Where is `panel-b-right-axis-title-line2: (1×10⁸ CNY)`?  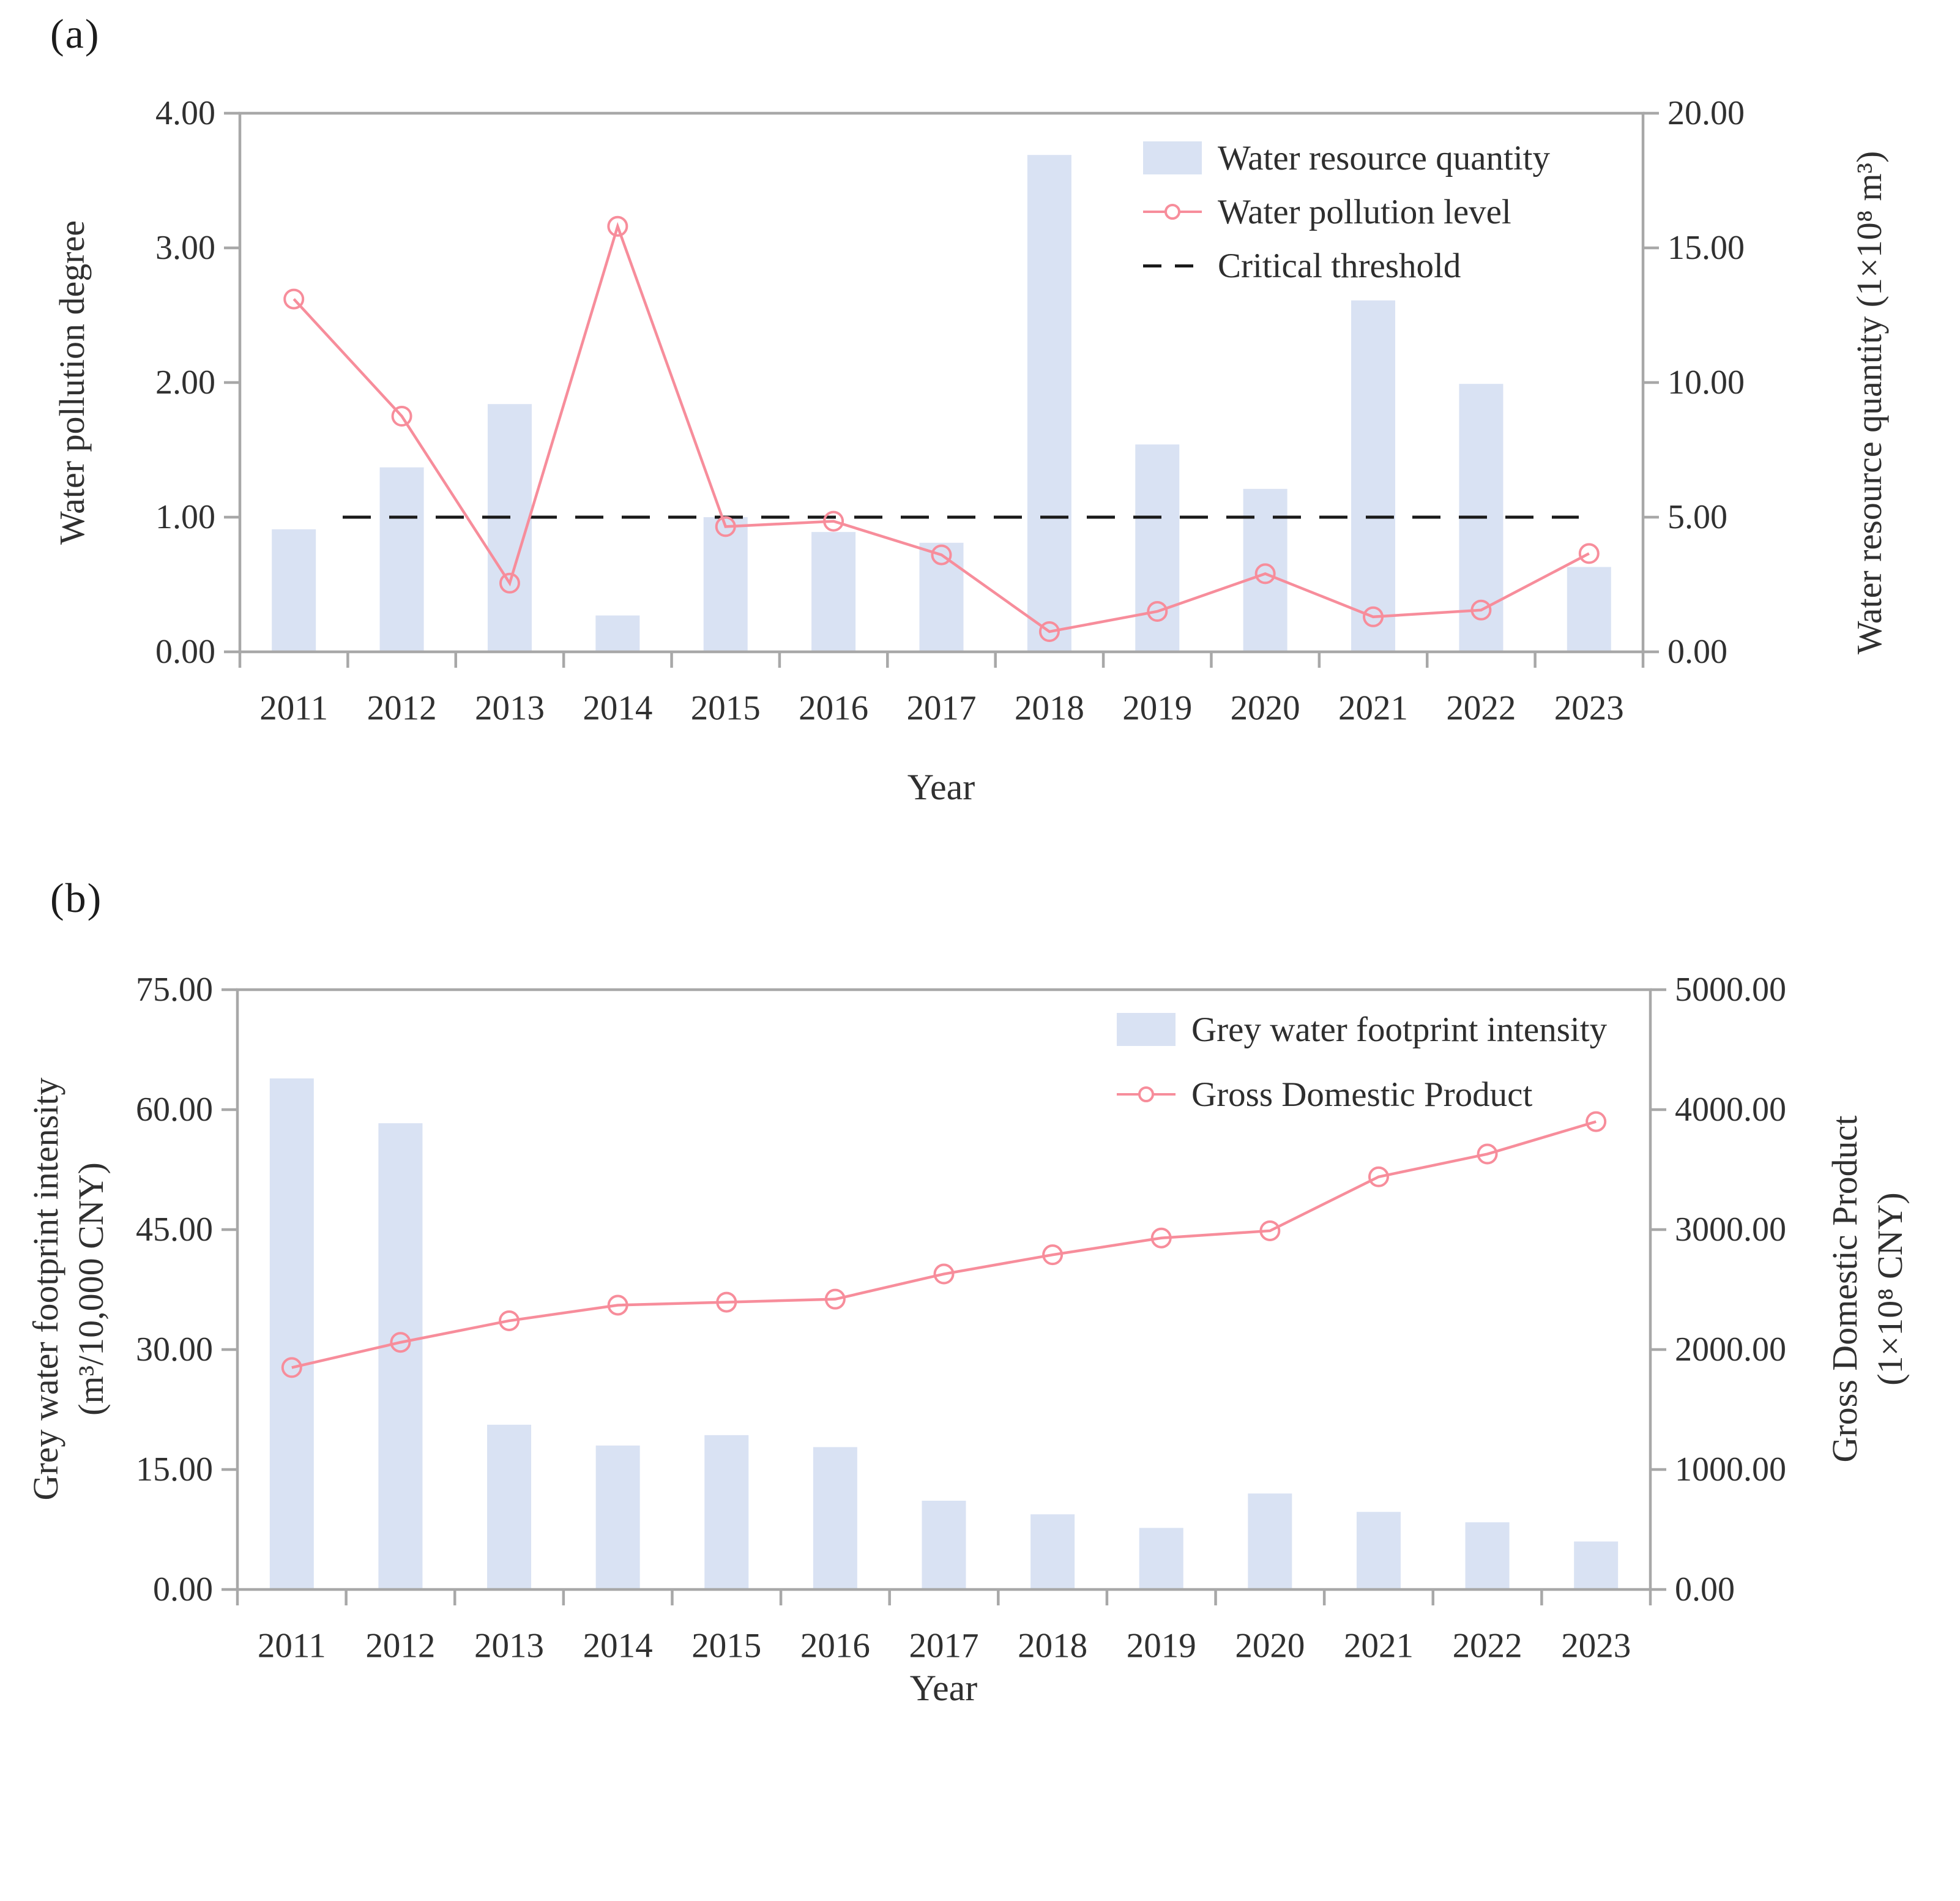 panel-b-right-axis-title-line2: (1×10⁸ CNY) is located at coordinates (1890, 1289).